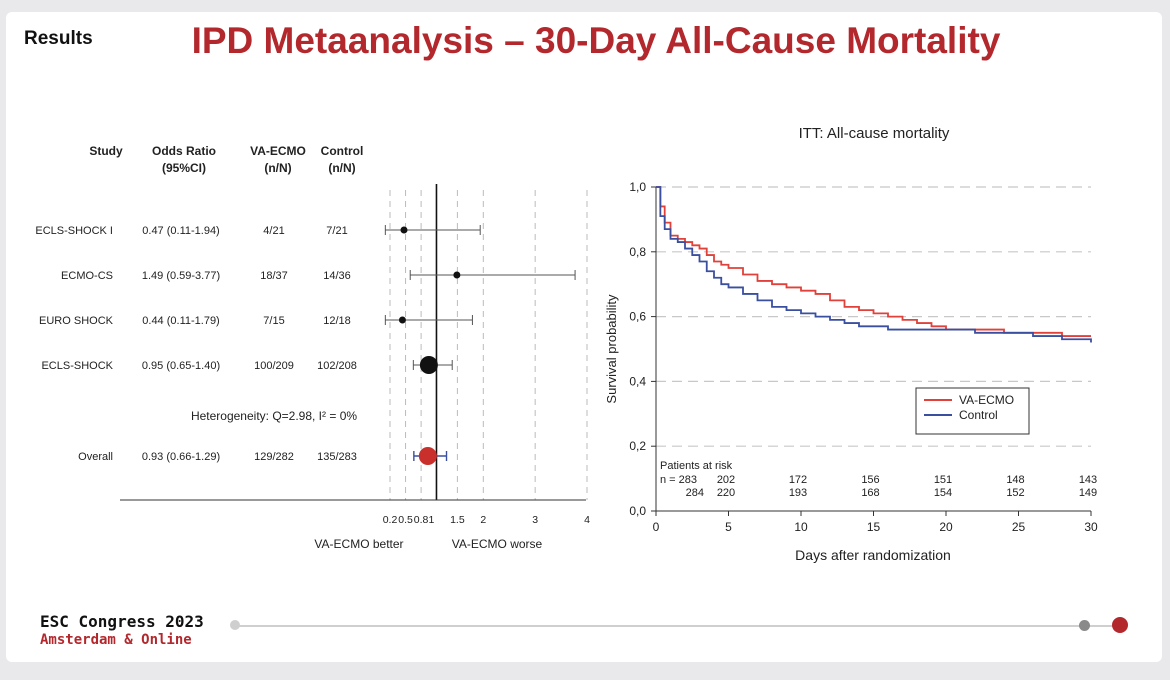 The image size is (1170, 680). What do you see at coordinates (801, 527) in the screenshot?
I see `km-x-tick-label-2: 10` at bounding box center [801, 527].